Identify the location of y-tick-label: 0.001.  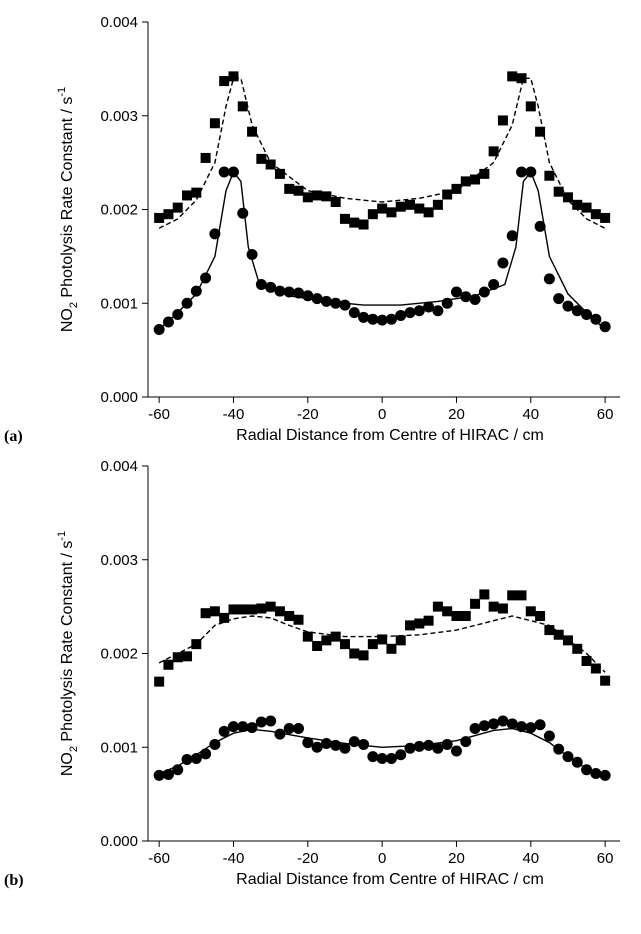
(119, 747).